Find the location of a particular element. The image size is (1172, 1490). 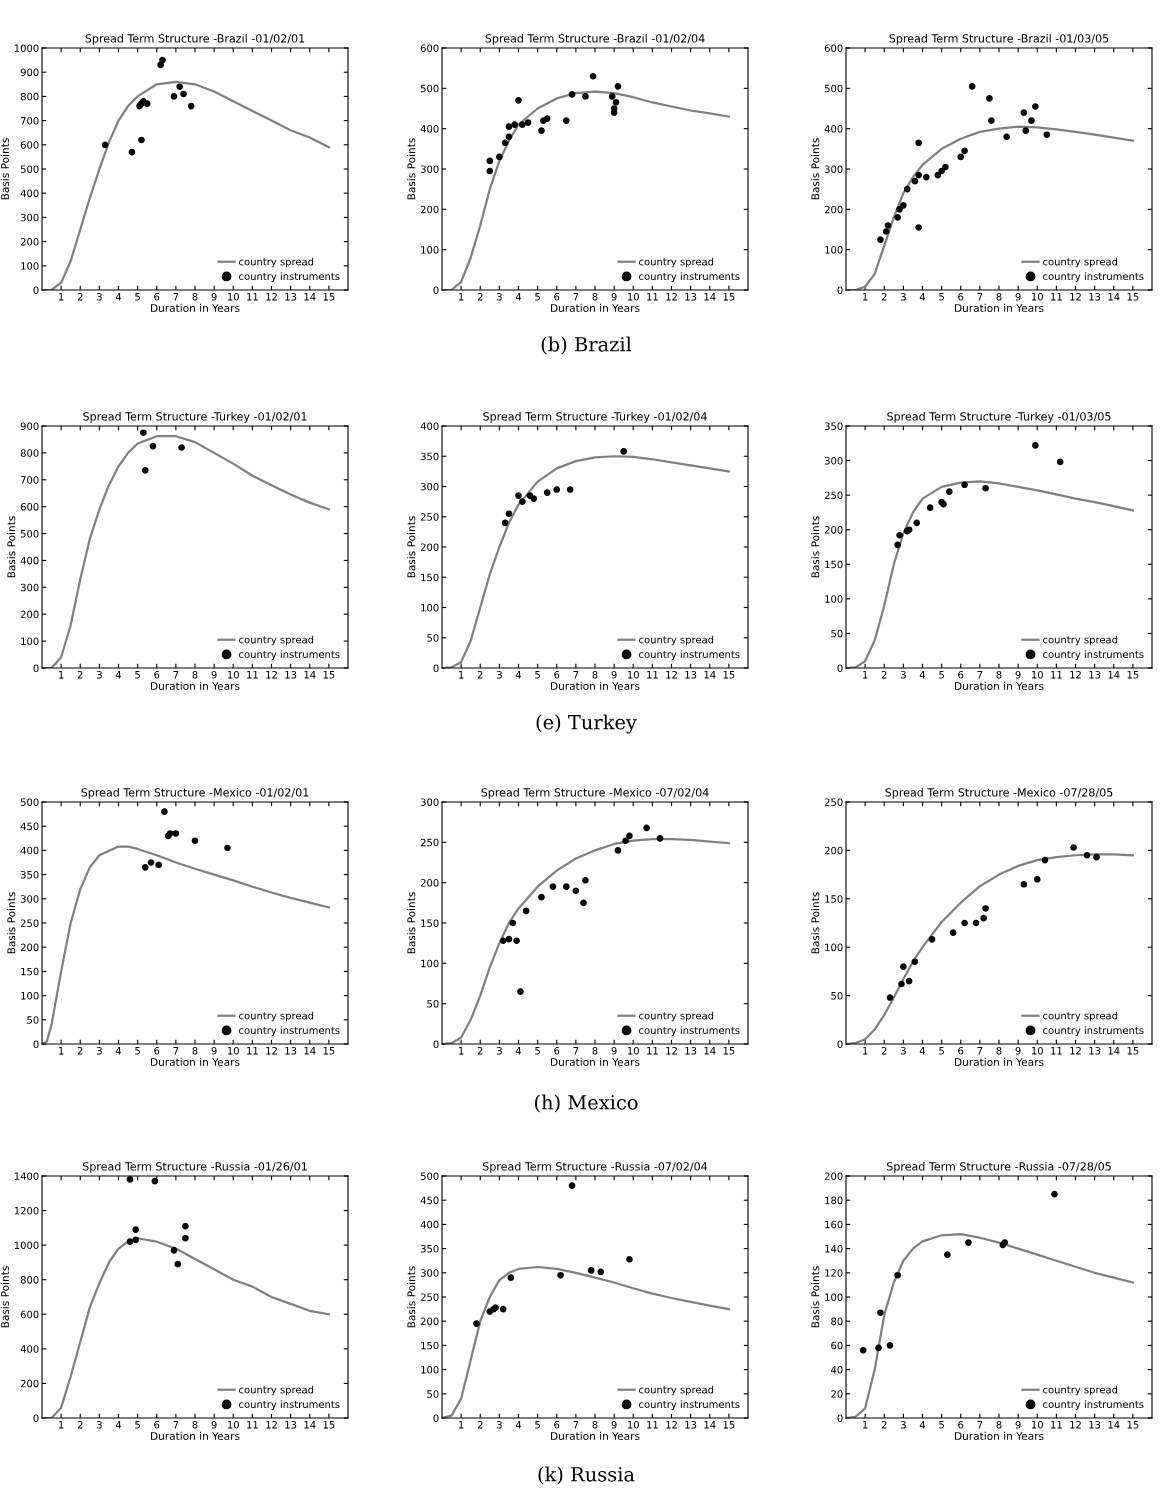

text: (e) Turkey is located at coordinates (586, 724).